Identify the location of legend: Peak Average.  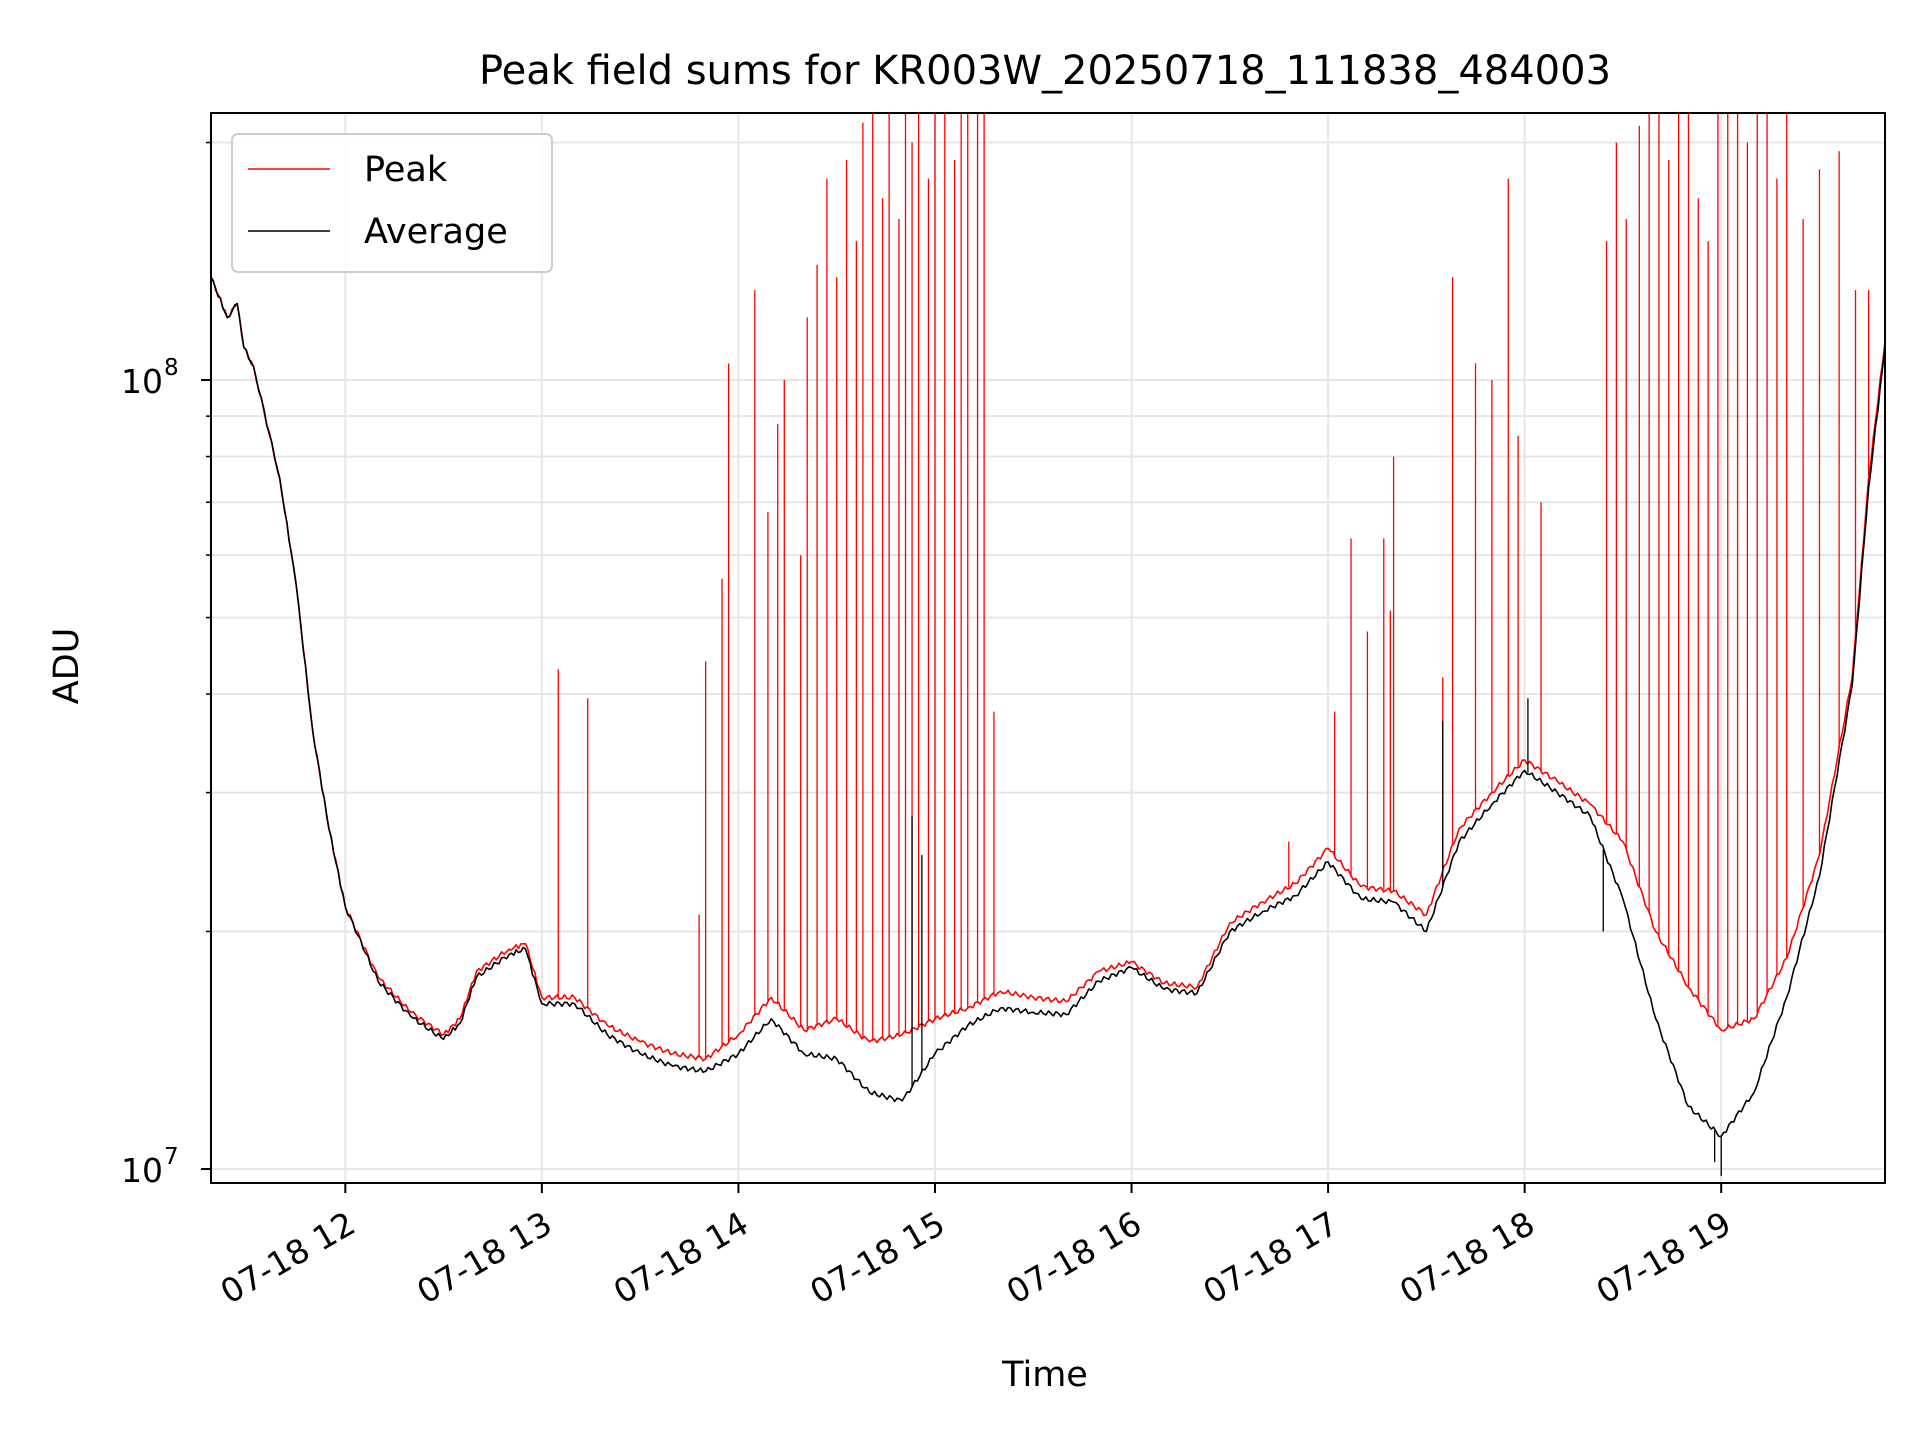
(392, 203).